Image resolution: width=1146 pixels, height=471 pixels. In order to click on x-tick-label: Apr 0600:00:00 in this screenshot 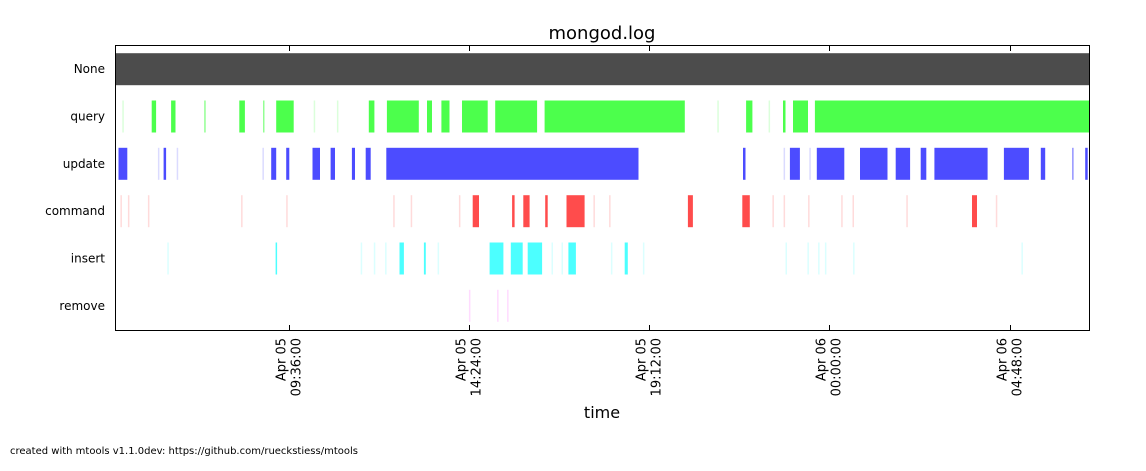, I will do `click(830, 367)`.